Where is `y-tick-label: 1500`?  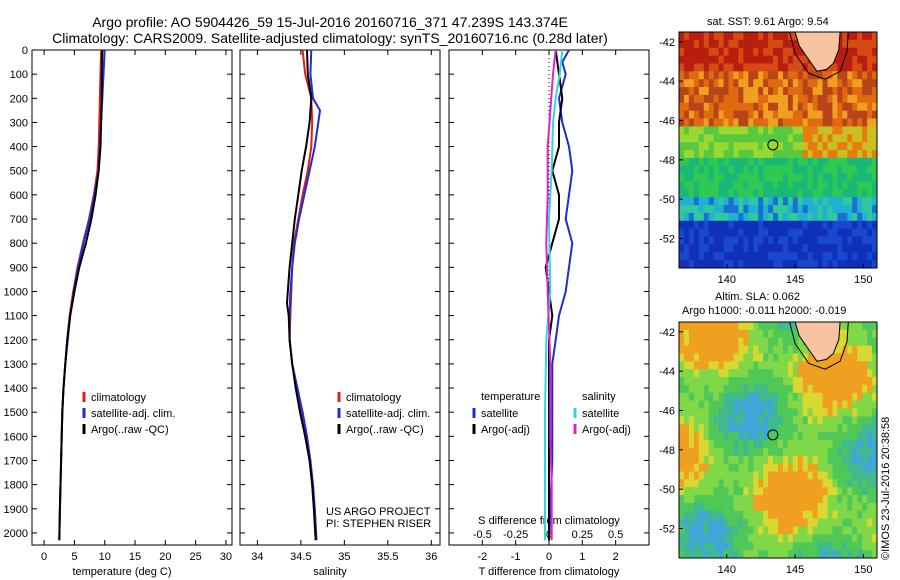
y-tick-label: 1500 is located at coordinates (16, 413).